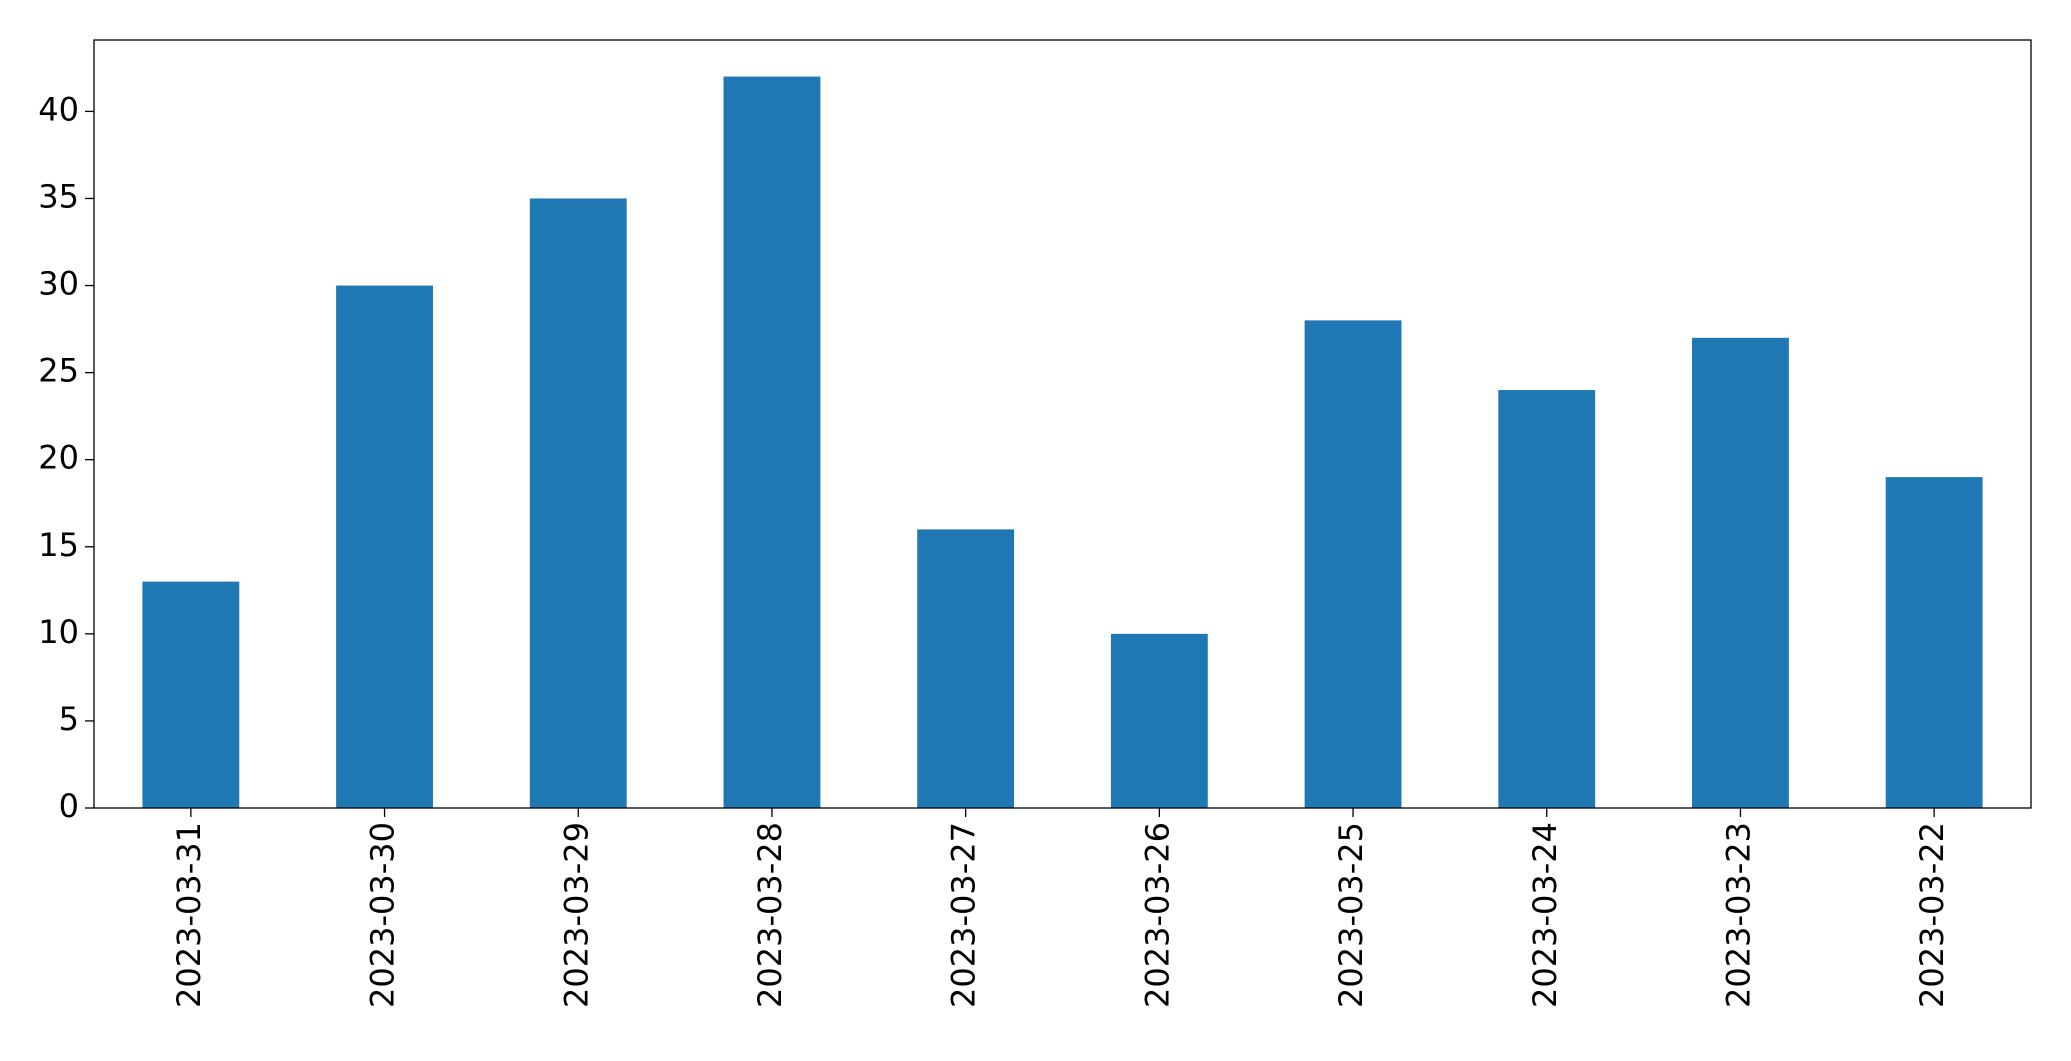 This screenshot has height=1061, width=2071. Describe the element at coordinates (58, 196) in the screenshot. I see `y-tick-label: 35` at that location.